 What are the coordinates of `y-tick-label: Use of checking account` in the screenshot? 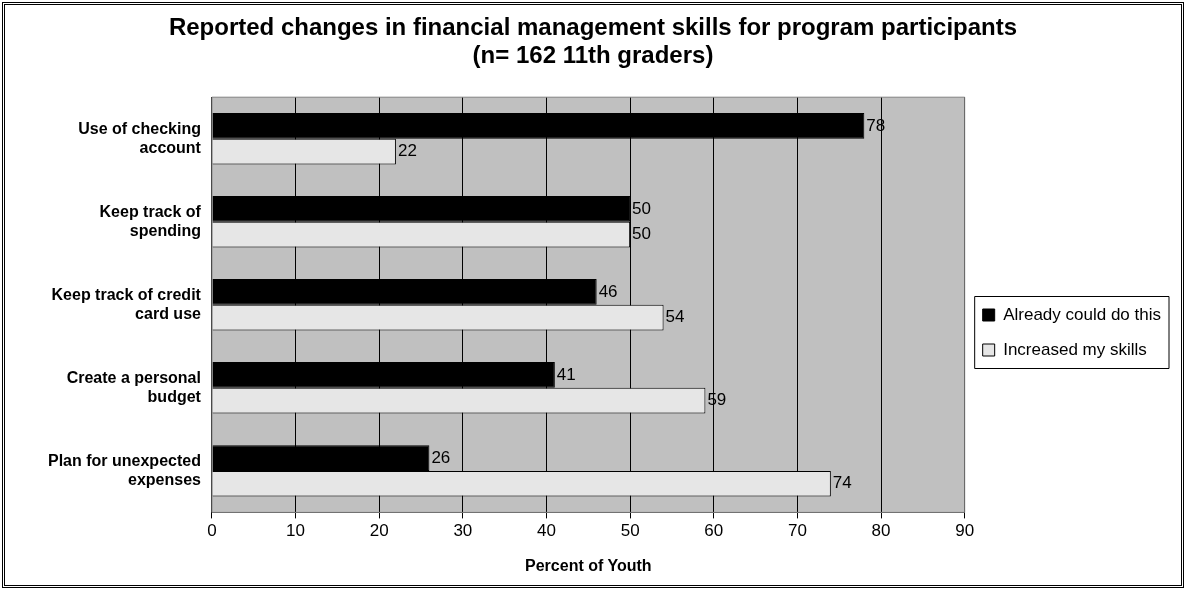 It's located at (140, 137).